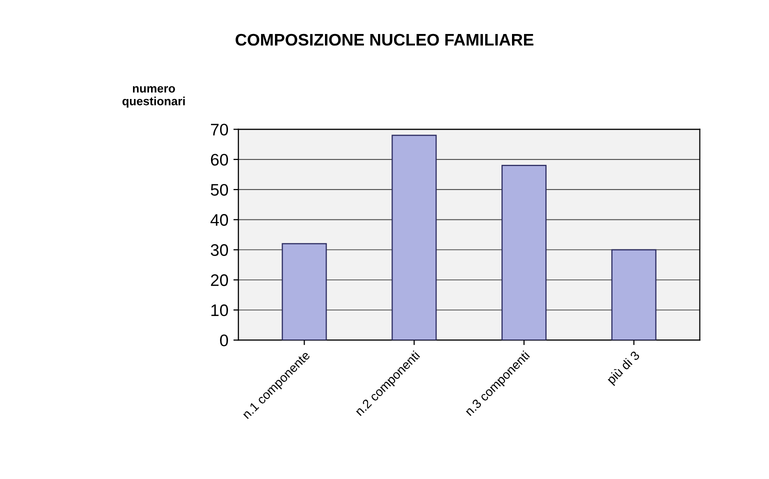 The image size is (769, 479). I want to click on y-tick-label: 70, so click(219, 130).